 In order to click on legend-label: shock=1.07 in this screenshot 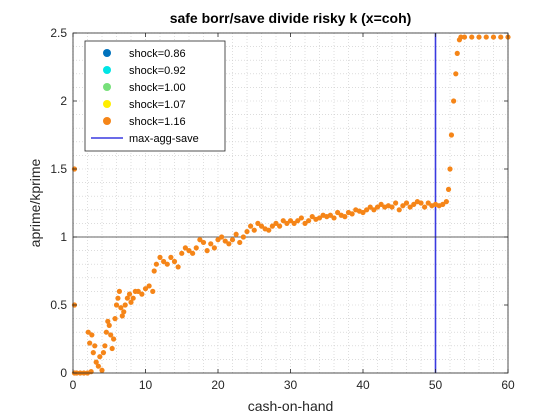, I will do `click(157, 105)`.